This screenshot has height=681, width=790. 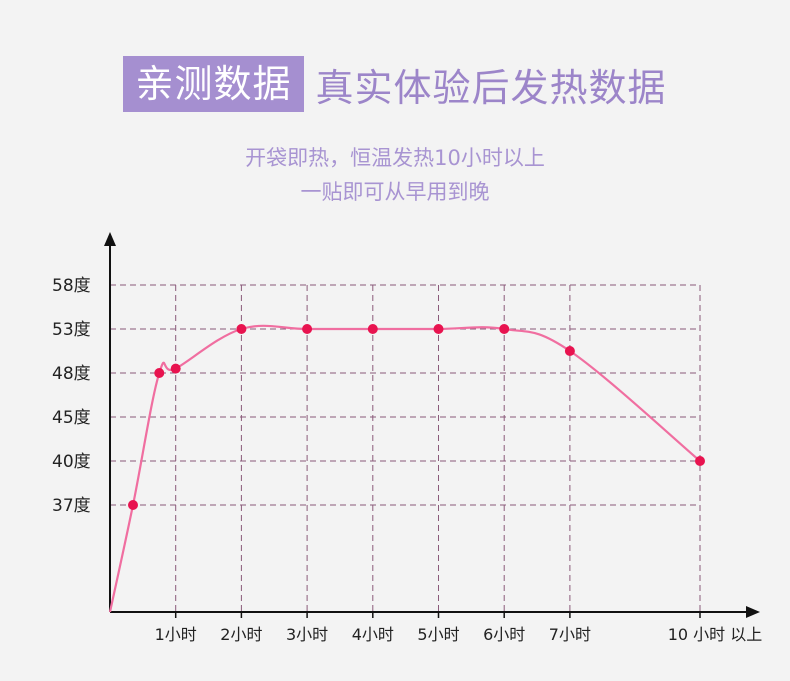 I want to click on x-tick-label: 10 小时 以上, so click(x=715, y=634).